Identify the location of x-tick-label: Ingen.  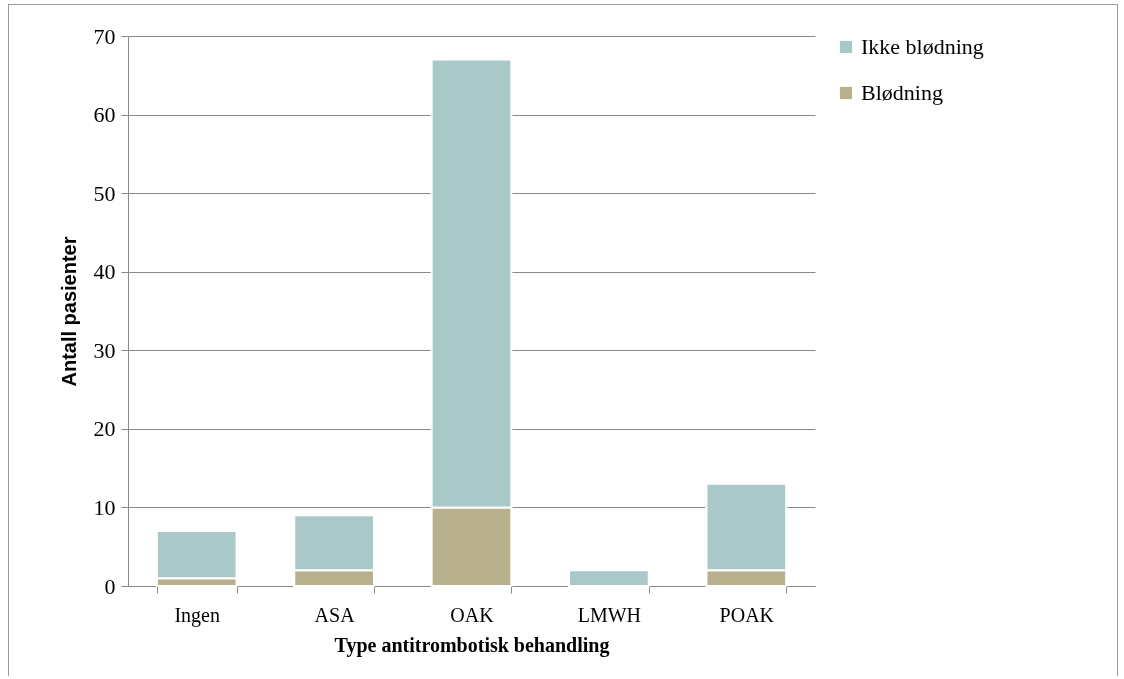
(197, 615).